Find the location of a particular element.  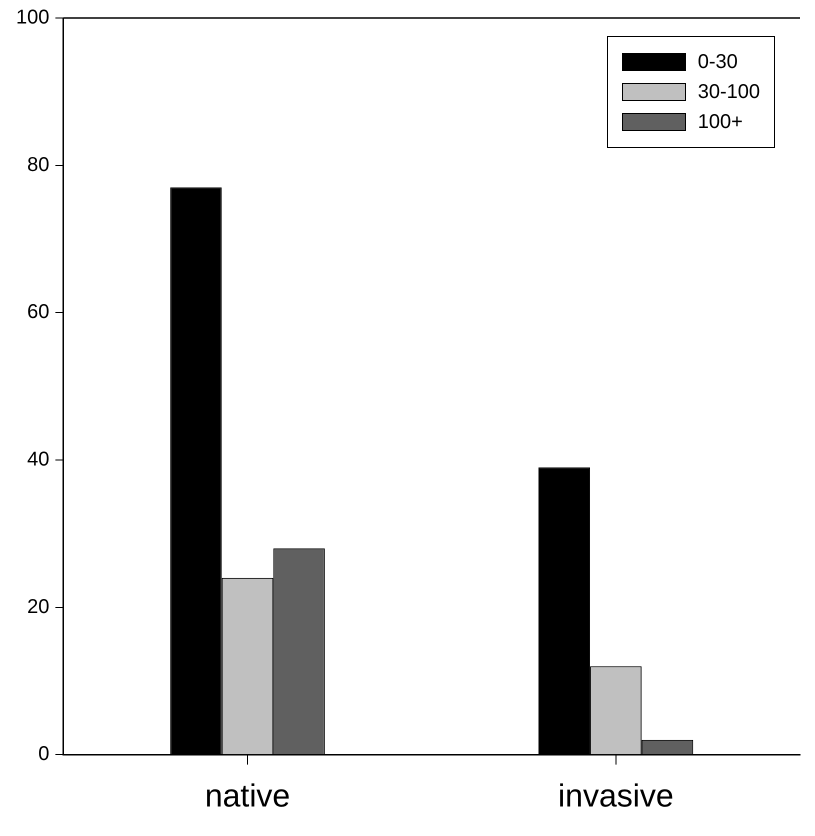

x-tick-label: invasive is located at coordinates (616, 796).